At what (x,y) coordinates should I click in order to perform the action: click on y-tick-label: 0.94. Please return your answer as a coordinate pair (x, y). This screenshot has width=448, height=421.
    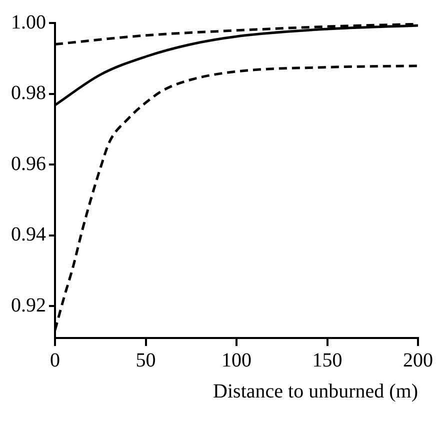
    Looking at the image, I should click on (28, 235).